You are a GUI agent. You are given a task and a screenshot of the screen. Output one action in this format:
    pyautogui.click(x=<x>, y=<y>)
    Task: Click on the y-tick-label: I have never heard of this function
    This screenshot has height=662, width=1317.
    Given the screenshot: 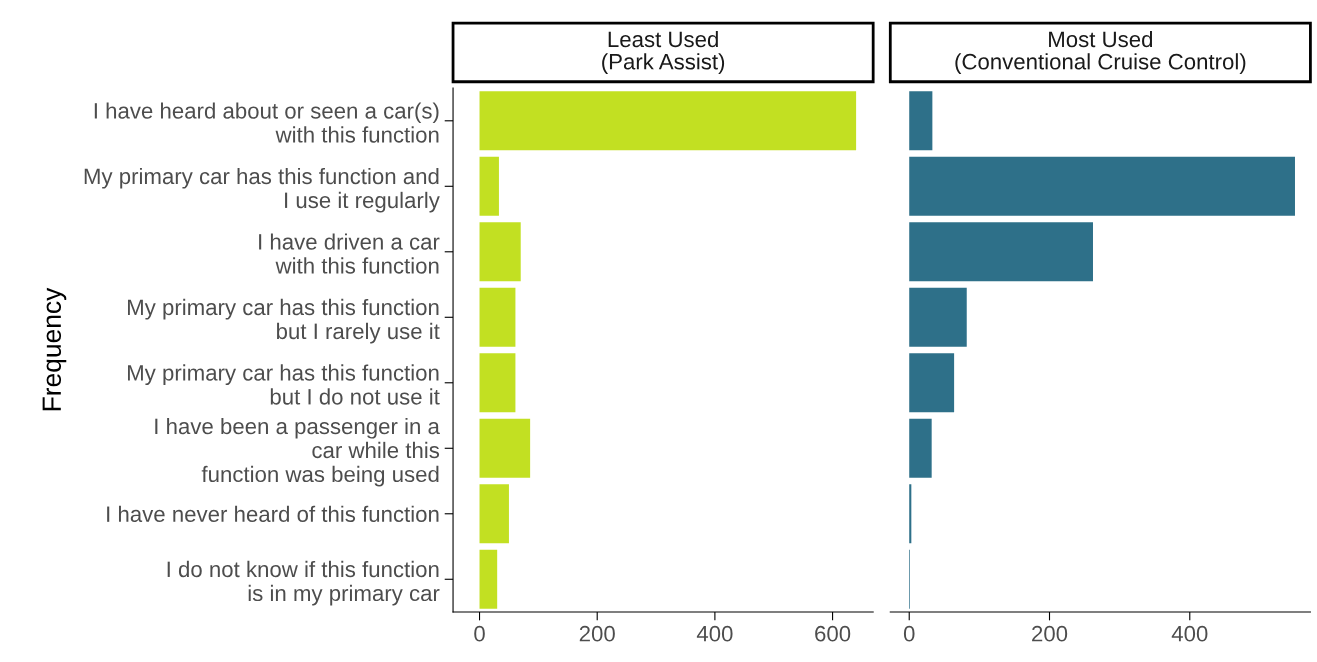 What is the action you would take?
    pyautogui.click(x=273, y=514)
    